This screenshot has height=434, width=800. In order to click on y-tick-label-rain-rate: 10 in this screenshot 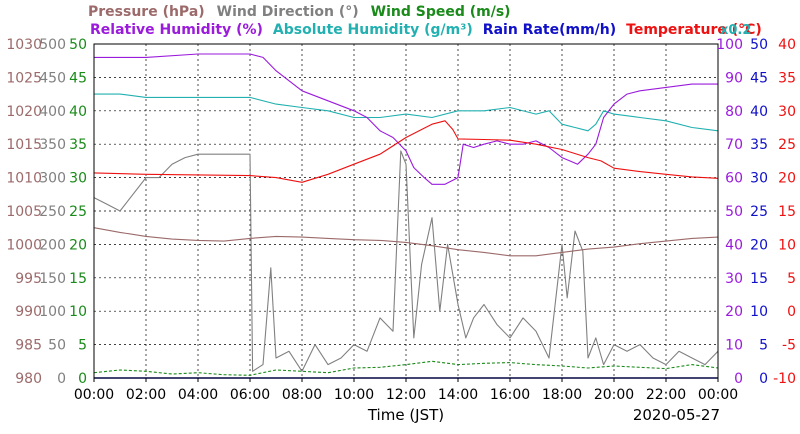, I will do `click(759, 312)`.